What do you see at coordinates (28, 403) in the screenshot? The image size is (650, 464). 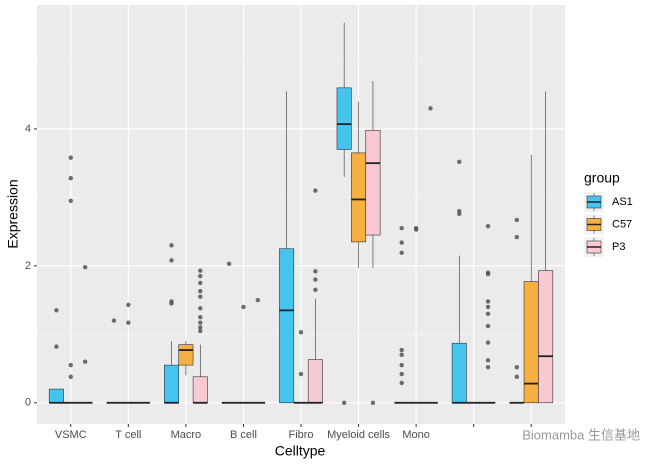 I see `y-tick-label: 0` at bounding box center [28, 403].